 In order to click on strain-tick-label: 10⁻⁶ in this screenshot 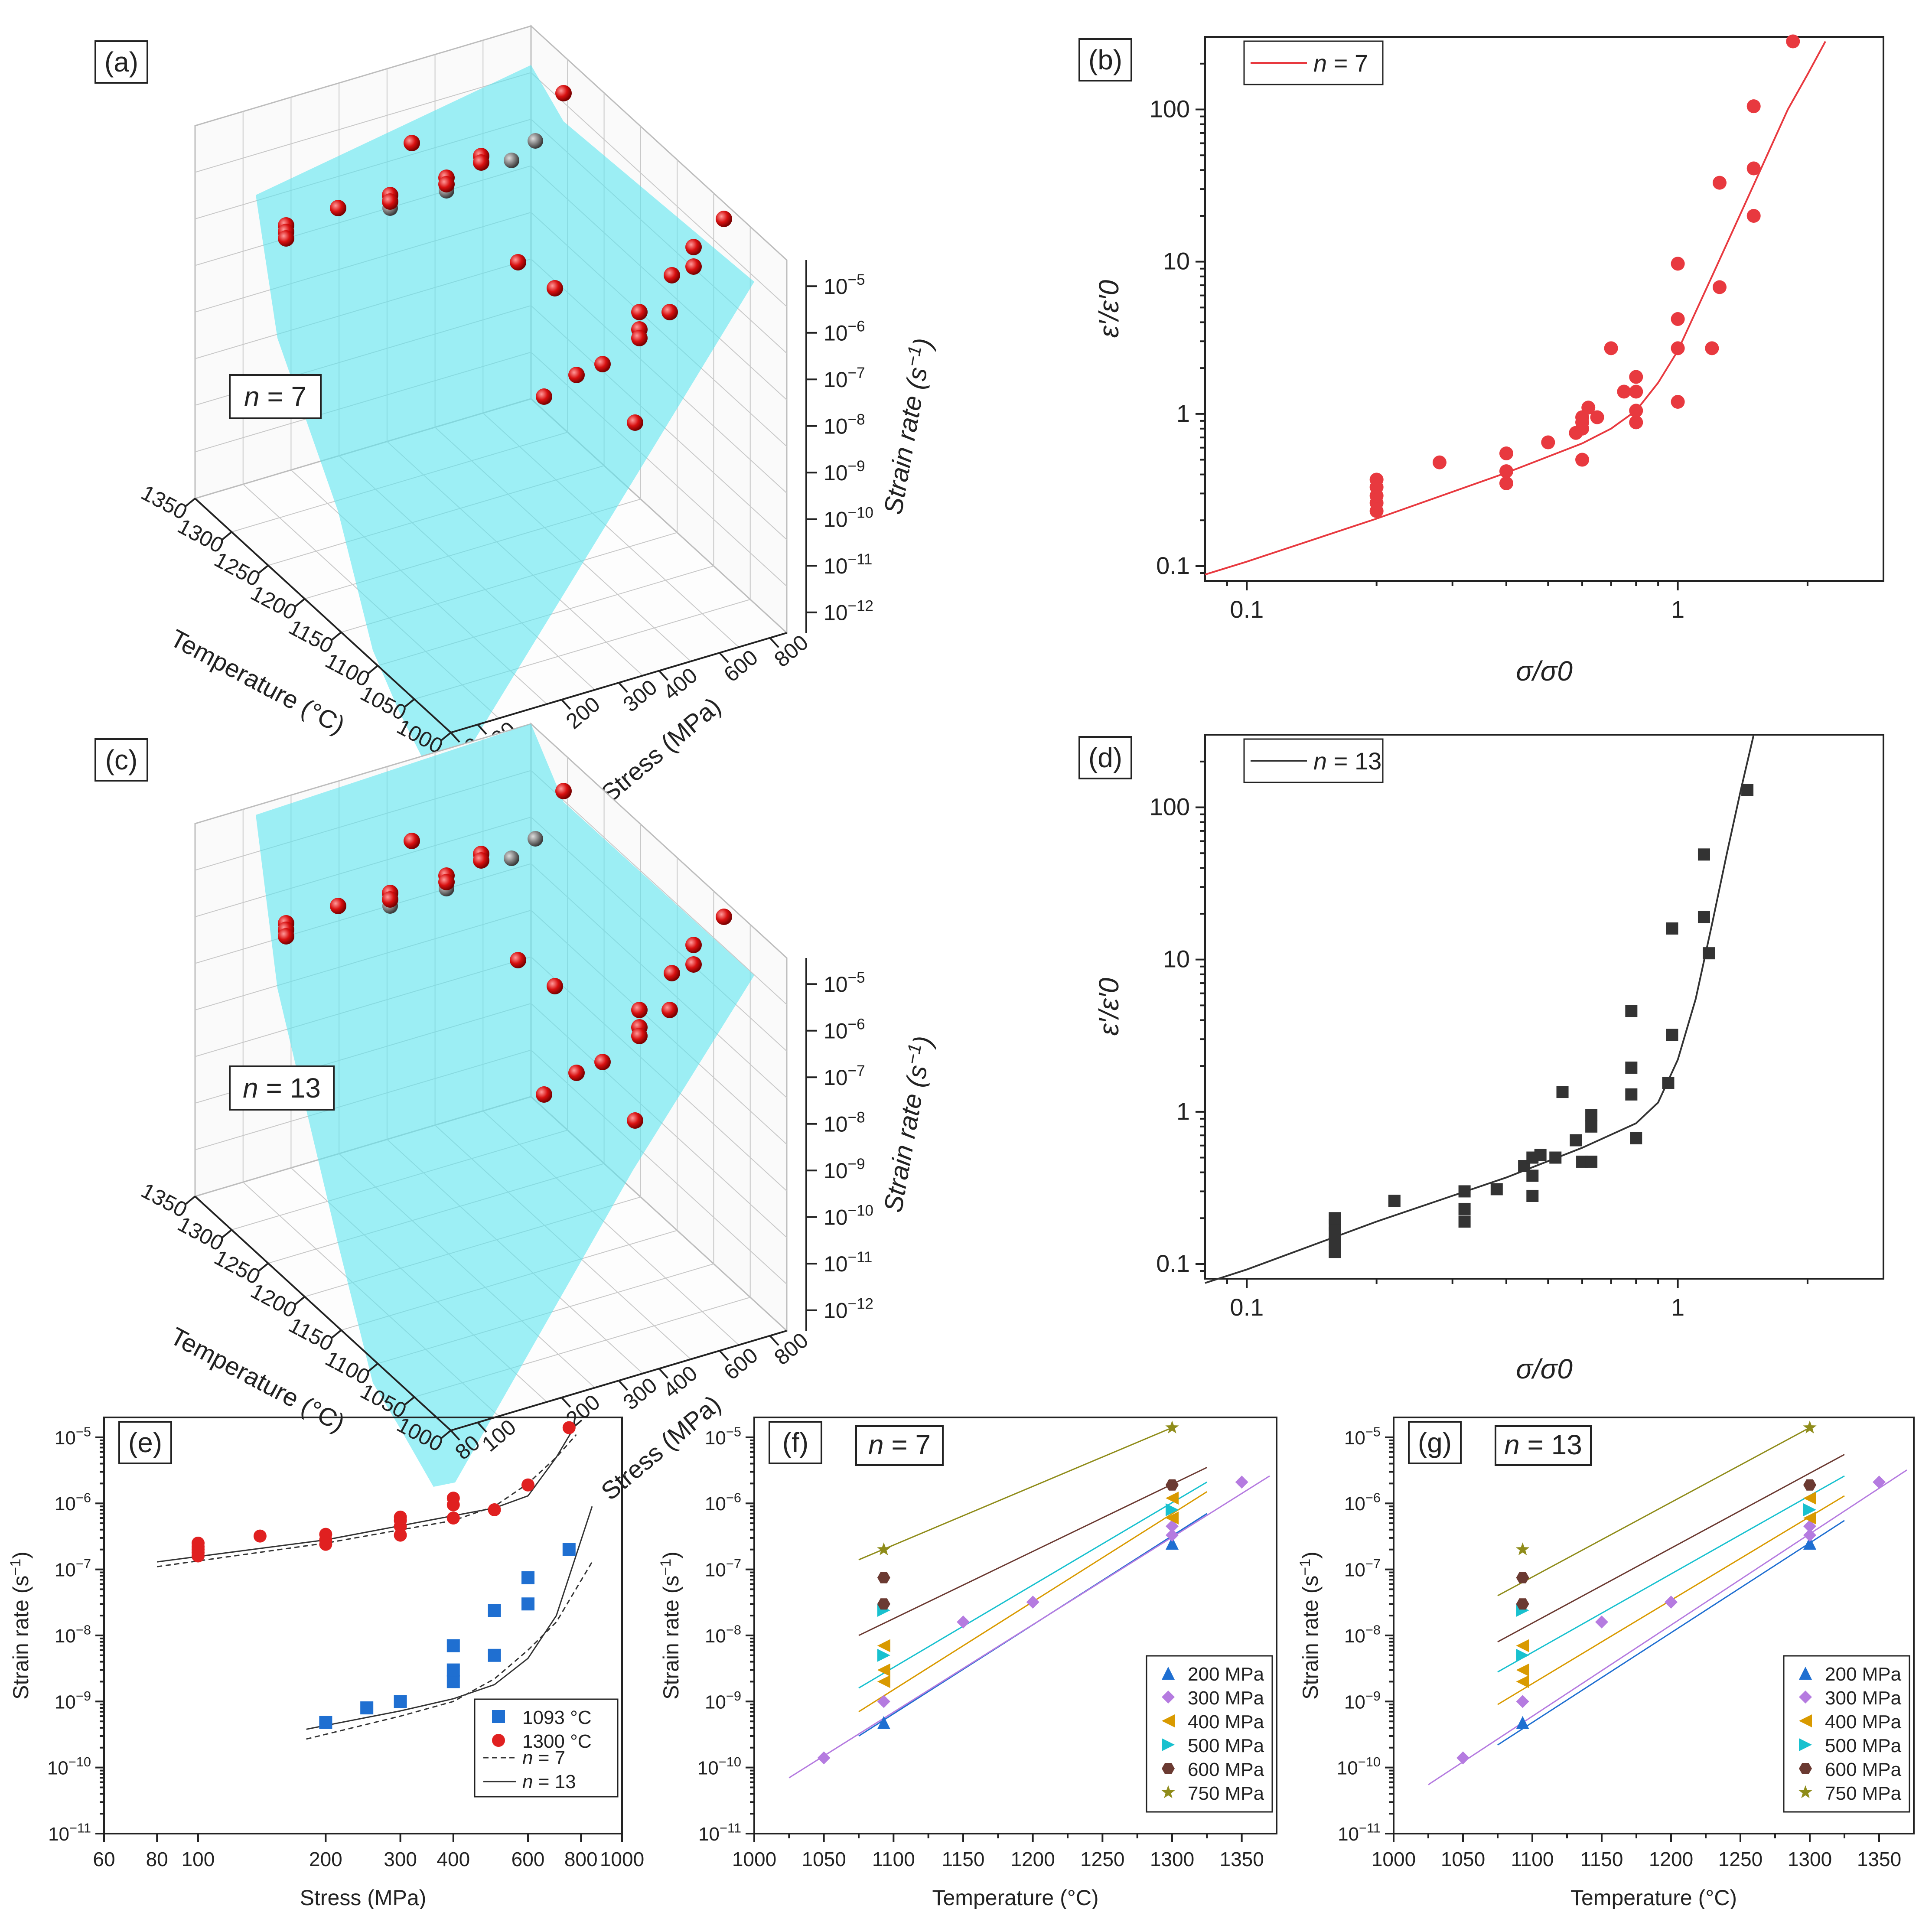, I will do `click(845, 1029)`.